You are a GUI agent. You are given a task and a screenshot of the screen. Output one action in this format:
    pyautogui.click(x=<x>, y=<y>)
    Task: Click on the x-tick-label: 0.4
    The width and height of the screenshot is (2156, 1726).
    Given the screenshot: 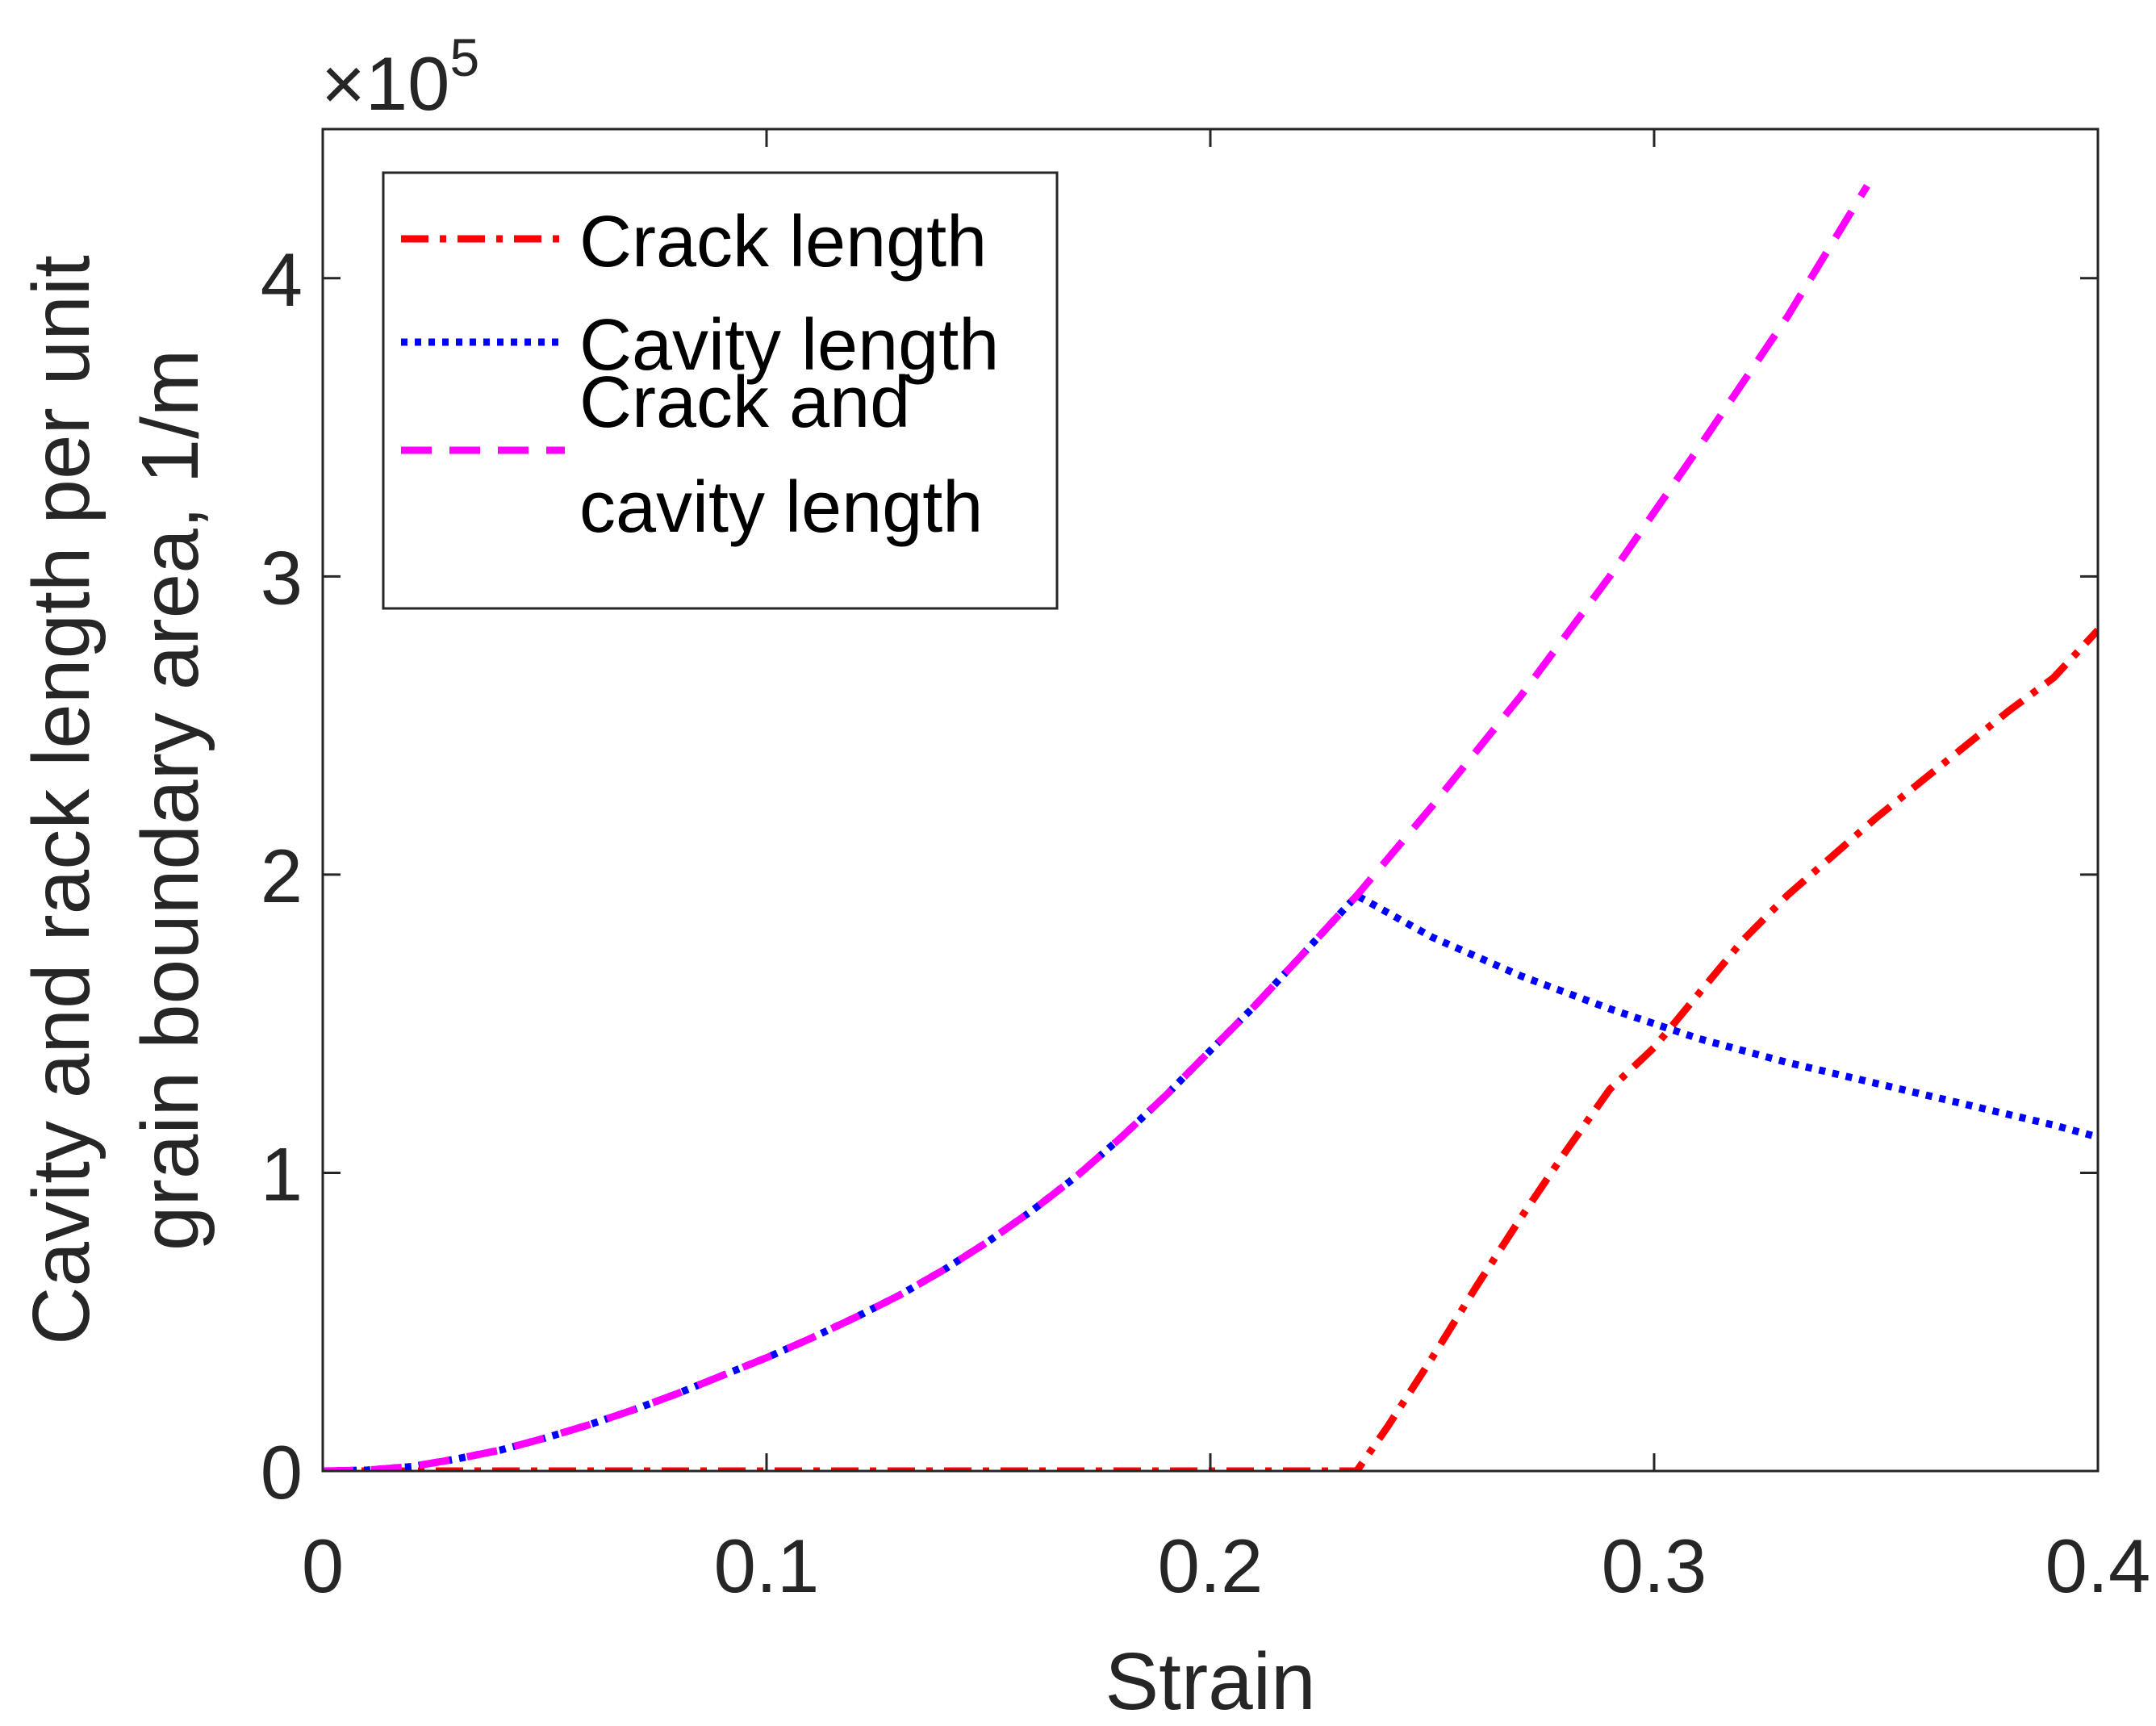 What is the action you would take?
    pyautogui.click(x=2098, y=1565)
    